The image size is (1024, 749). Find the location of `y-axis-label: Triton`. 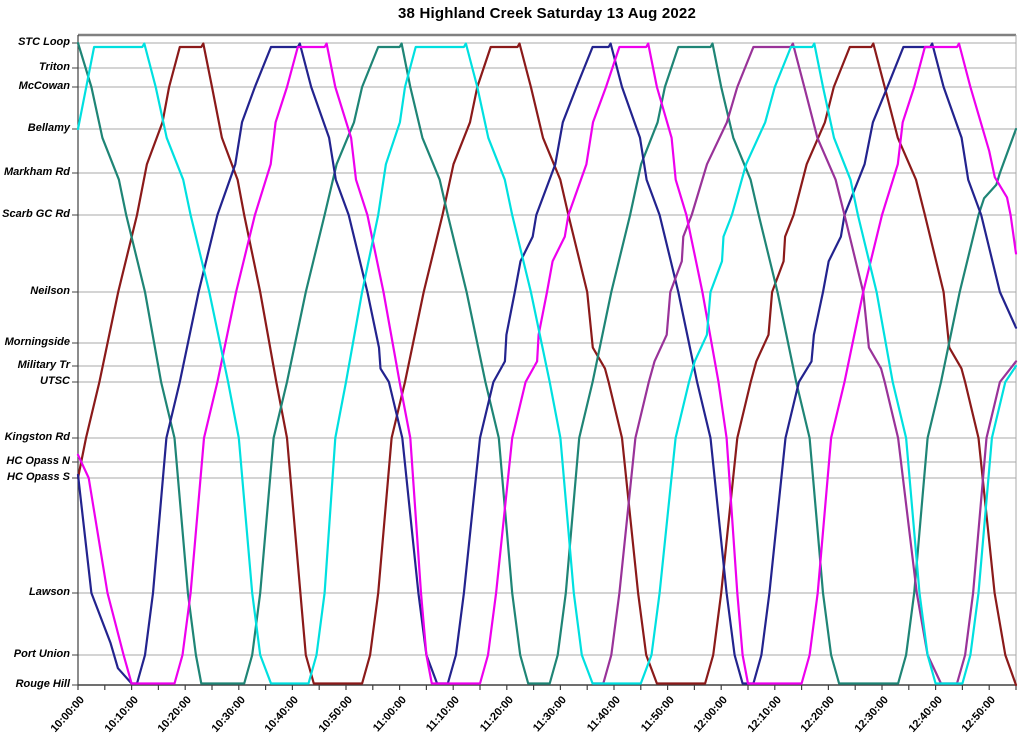

y-axis-label: Triton is located at coordinates (54, 67).